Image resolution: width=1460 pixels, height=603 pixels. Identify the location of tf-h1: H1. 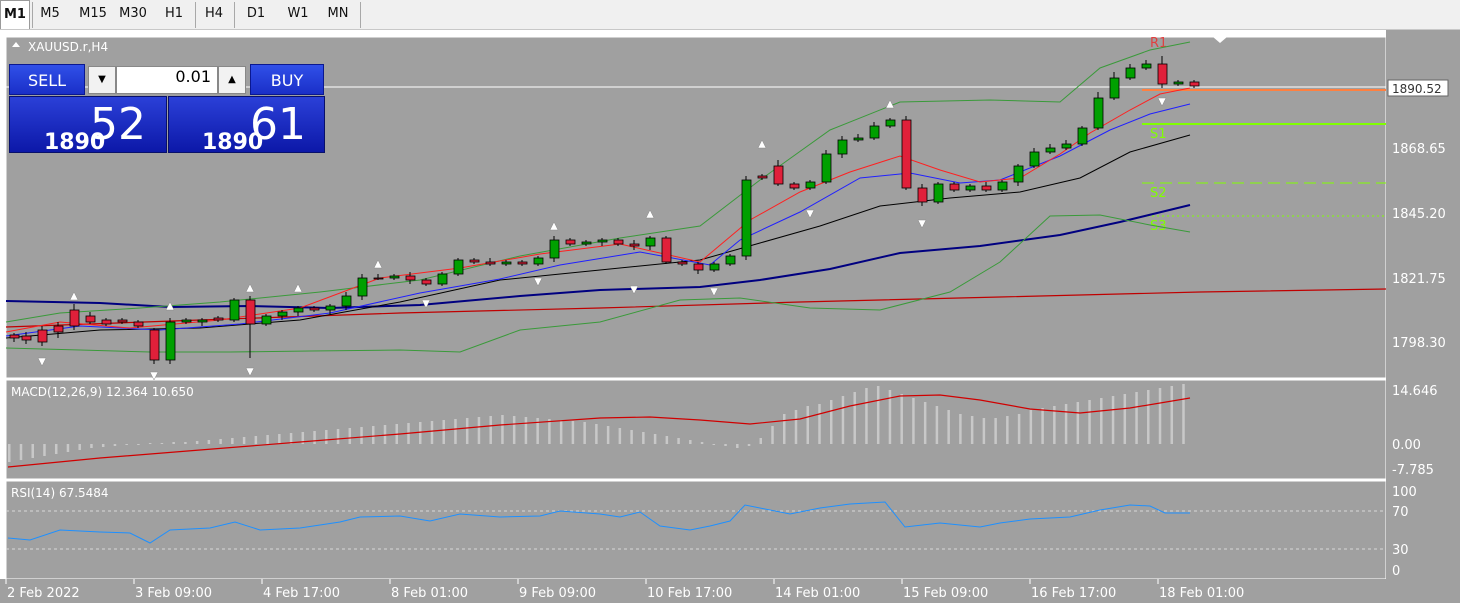
(174, 13).